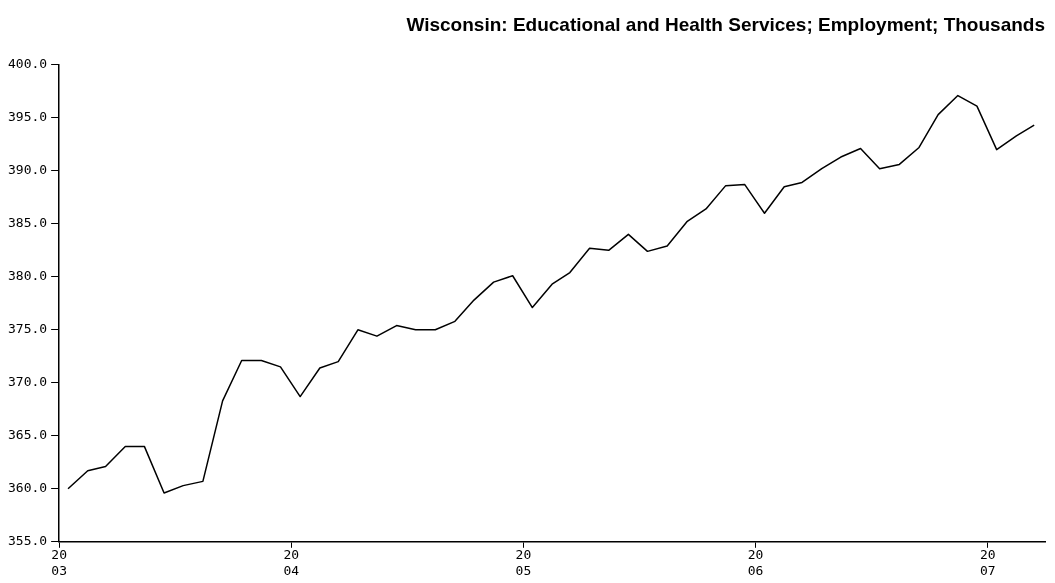 The height and width of the screenshot is (583, 1055). I want to click on chart-title: Wisconsin: Educational and Health Services; Employment; Thousands, so click(725, 24).